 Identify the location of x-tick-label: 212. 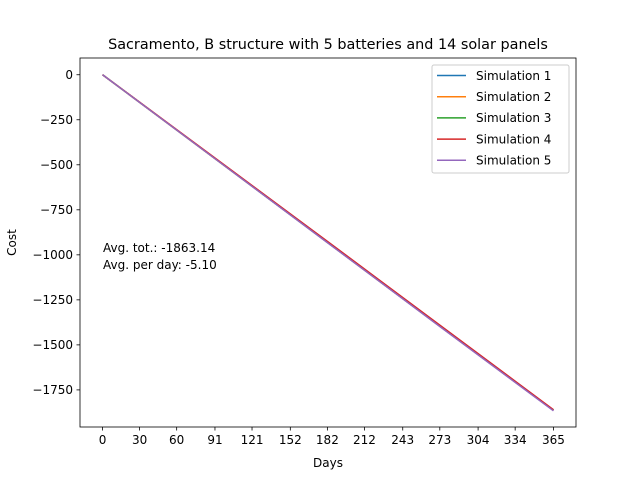
(364, 440).